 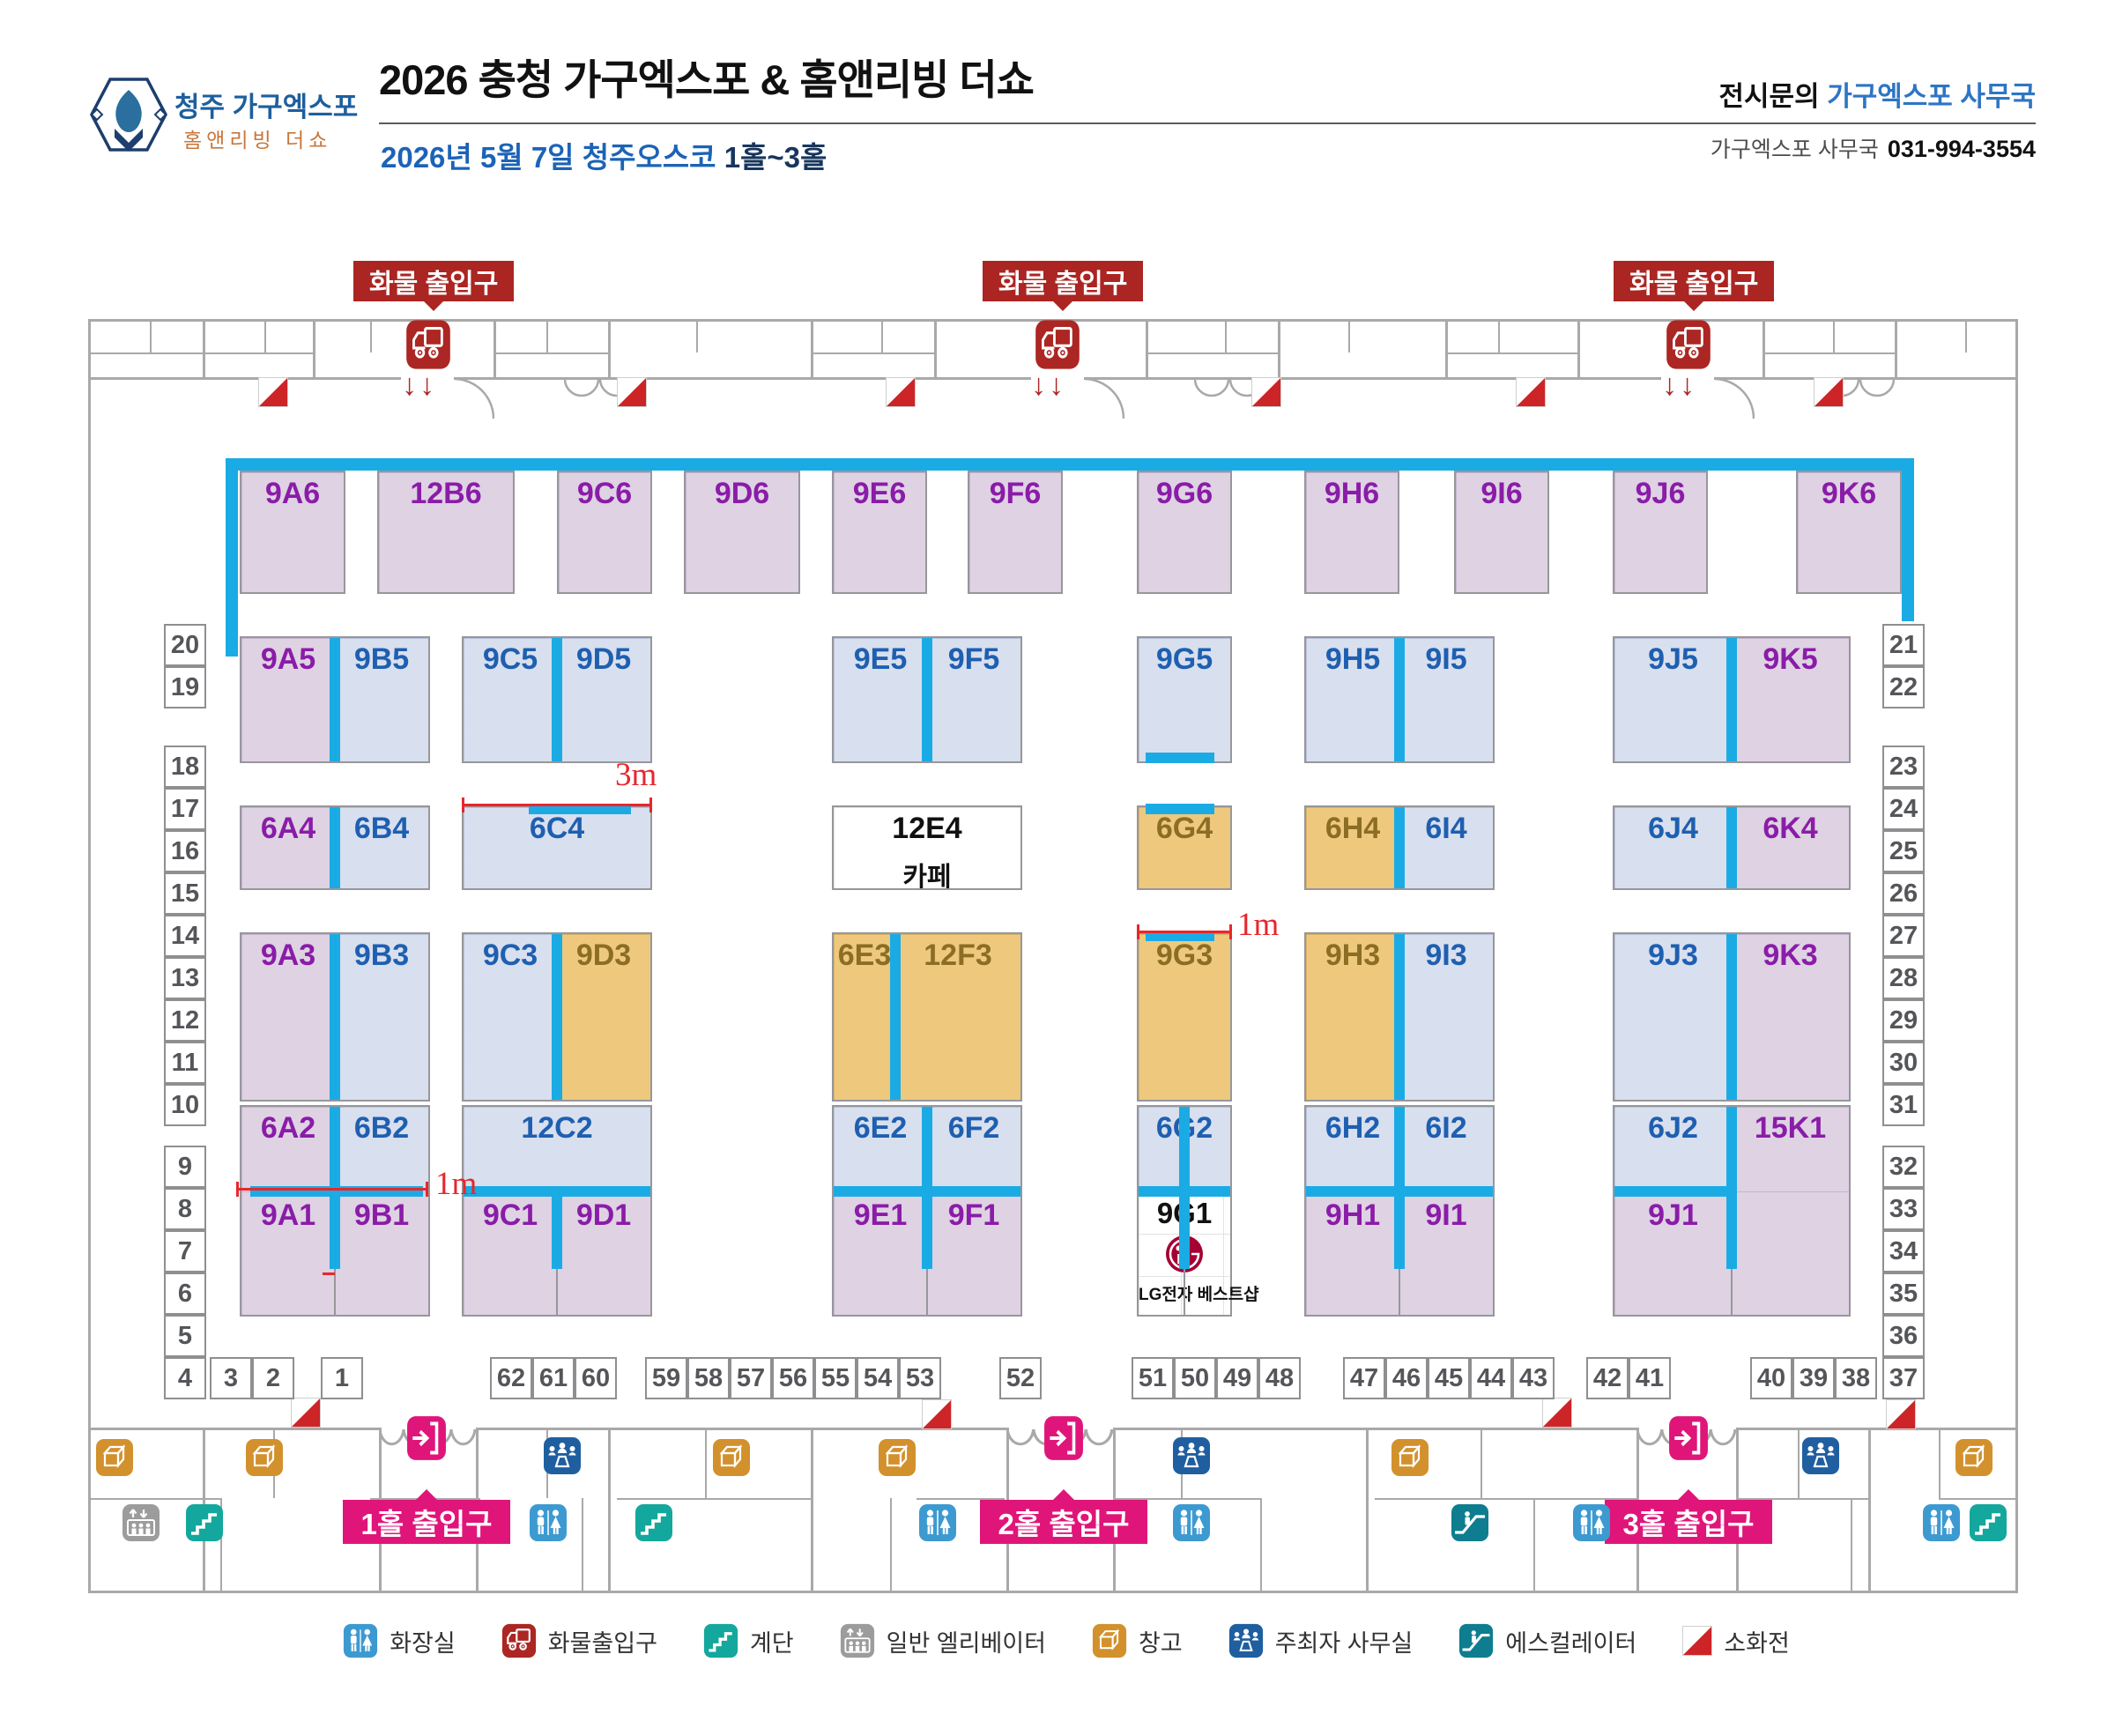 What do you see at coordinates (1903, 1209) in the screenshot?
I see `perimeter-booth-33: 33` at bounding box center [1903, 1209].